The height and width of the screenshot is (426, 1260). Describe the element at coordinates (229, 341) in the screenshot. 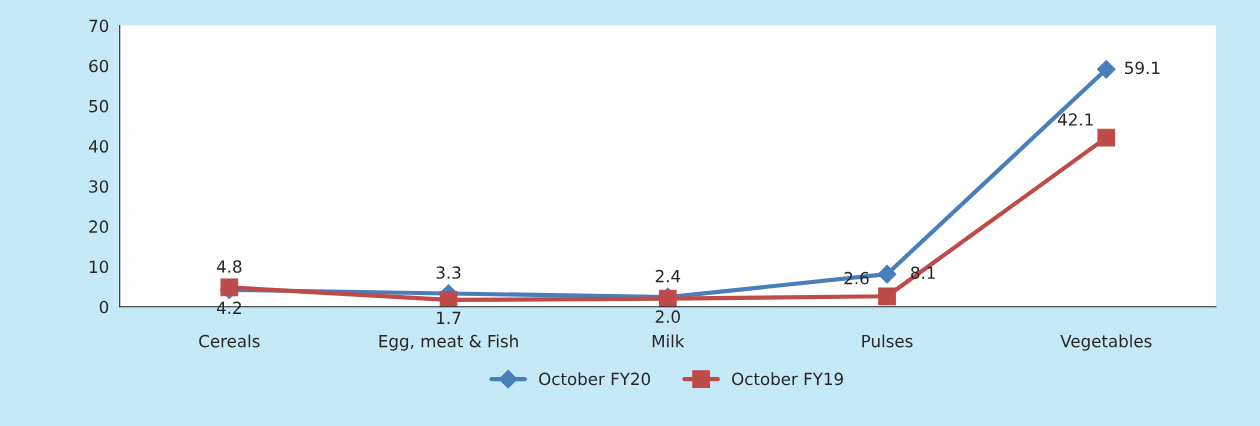

I see `x-tick-label: Cereals` at that location.